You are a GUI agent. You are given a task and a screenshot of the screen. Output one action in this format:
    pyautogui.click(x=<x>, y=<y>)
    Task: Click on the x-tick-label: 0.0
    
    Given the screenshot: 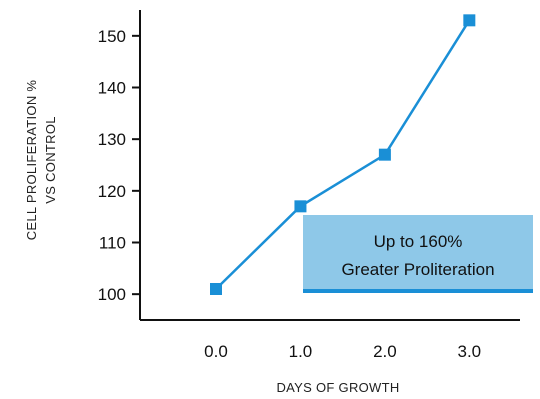 What is the action you would take?
    pyautogui.click(x=216, y=351)
    